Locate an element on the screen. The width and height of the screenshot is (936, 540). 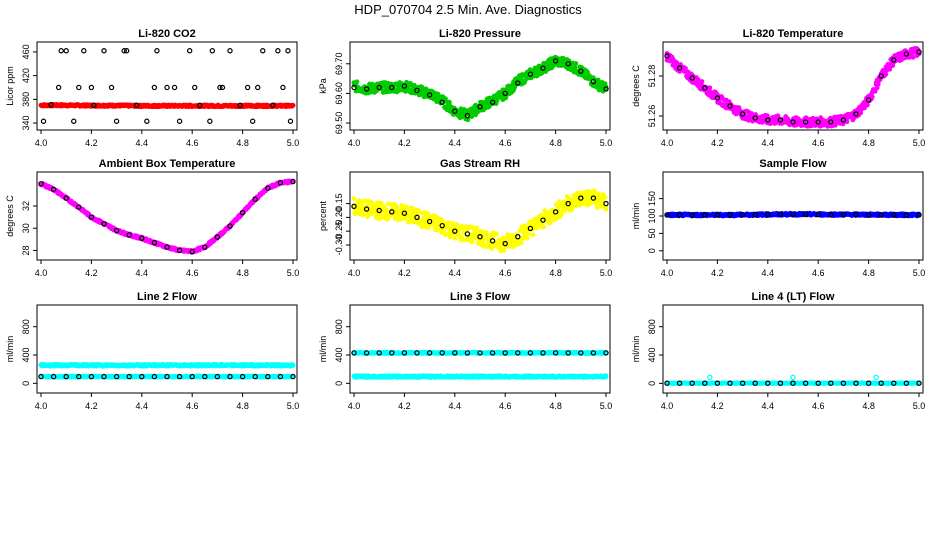
panel-title: Line 3 Flow is located at coordinates (480, 297).